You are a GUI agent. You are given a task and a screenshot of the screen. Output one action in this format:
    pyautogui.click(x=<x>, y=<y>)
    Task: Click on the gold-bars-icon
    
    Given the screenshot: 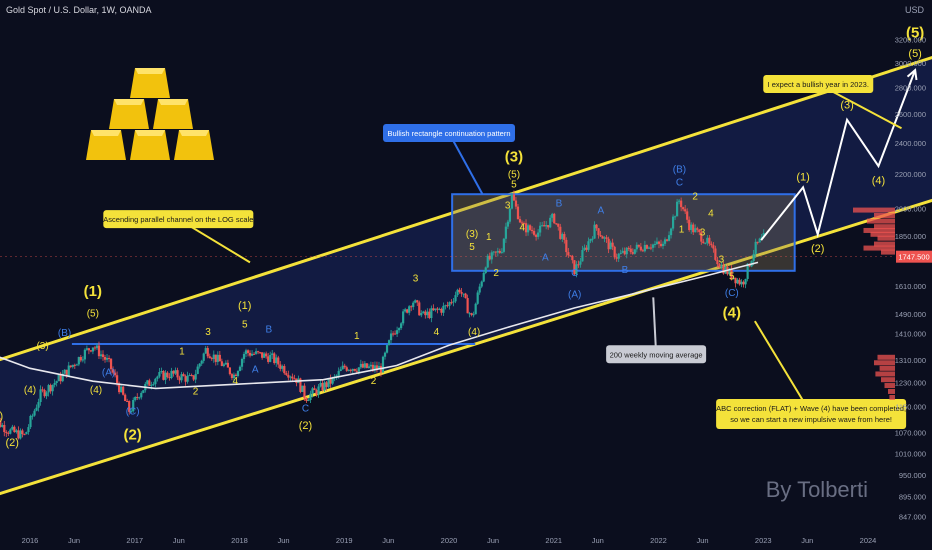 What is the action you would take?
    pyautogui.click(x=150, y=114)
    